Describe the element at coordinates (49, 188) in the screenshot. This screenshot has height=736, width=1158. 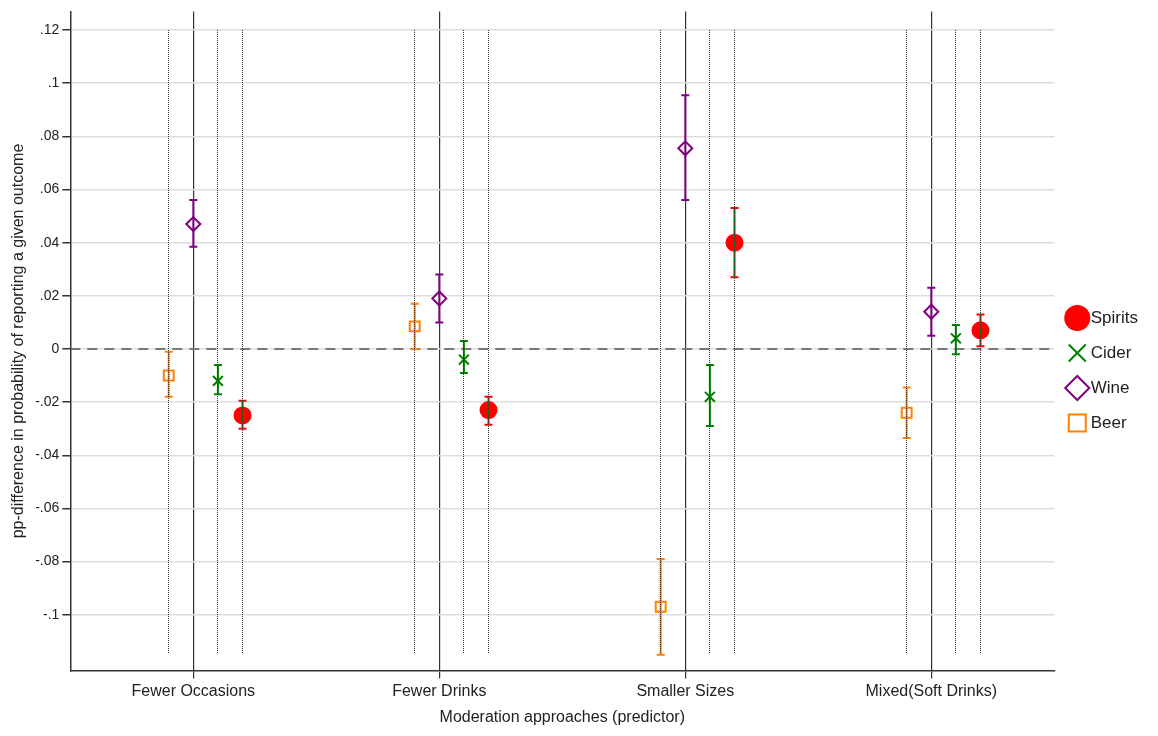
I see `y-tick-label: .06` at that location.